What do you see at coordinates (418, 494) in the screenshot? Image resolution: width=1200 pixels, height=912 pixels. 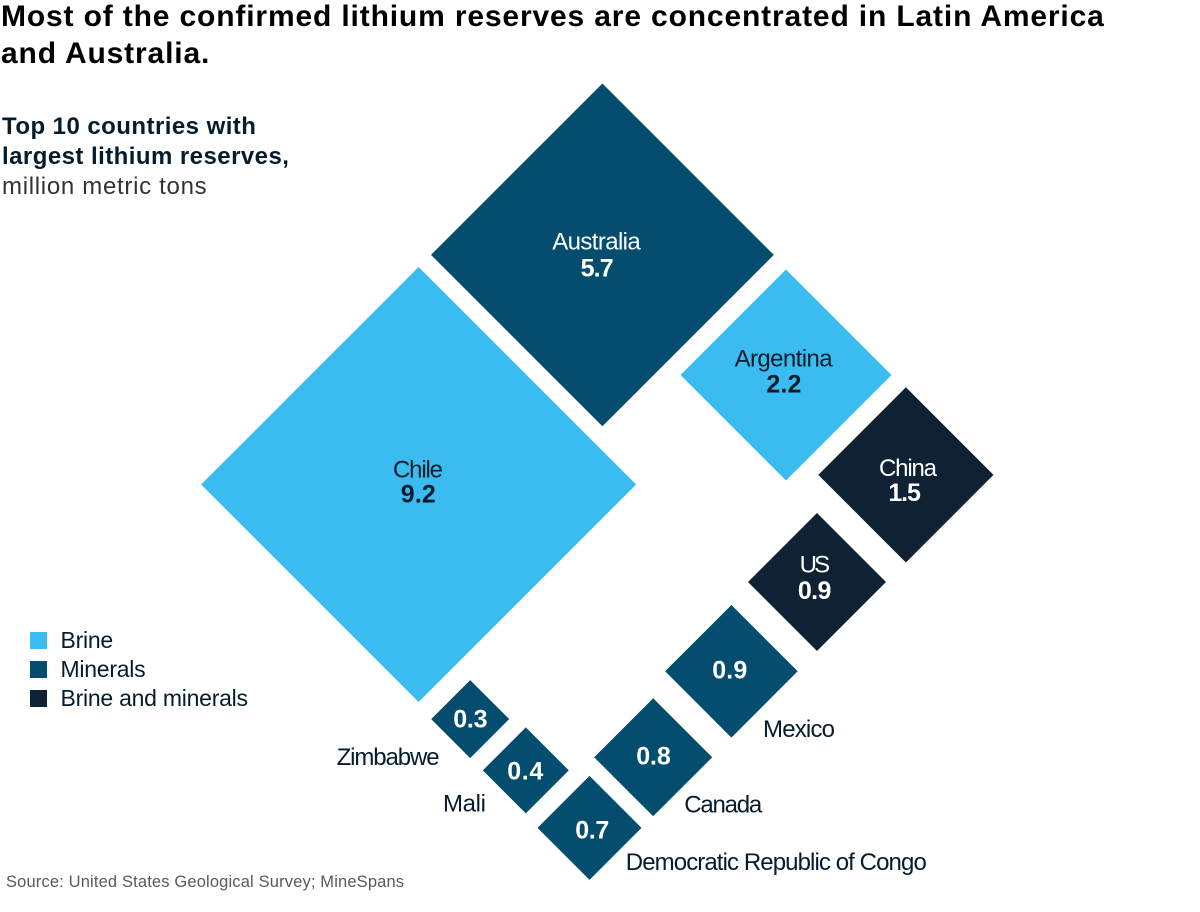 I see `svg-text: 9.2` at bounding box center [418, 494].